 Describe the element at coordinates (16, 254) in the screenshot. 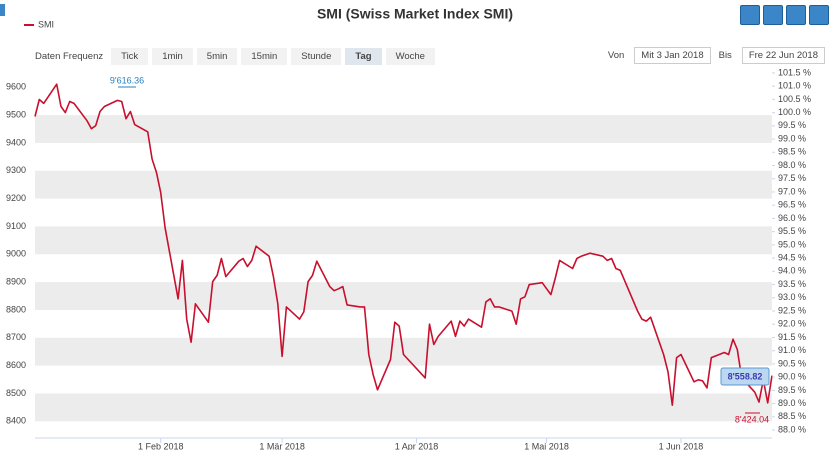

I see `y-tick-label: 9000` at that location.